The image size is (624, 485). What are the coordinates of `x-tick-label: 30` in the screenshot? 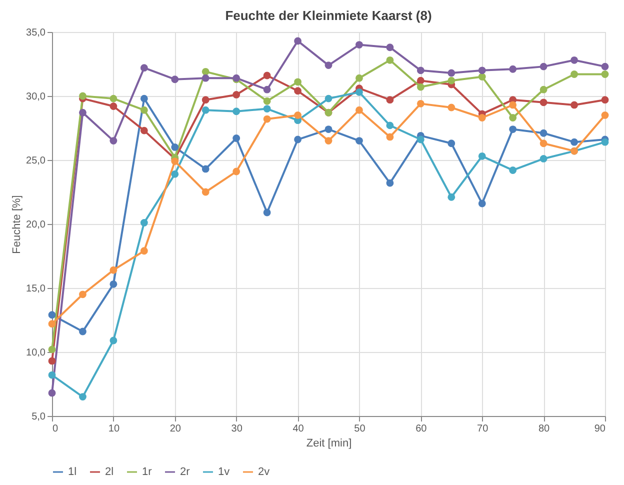 It's located at (237, 429).